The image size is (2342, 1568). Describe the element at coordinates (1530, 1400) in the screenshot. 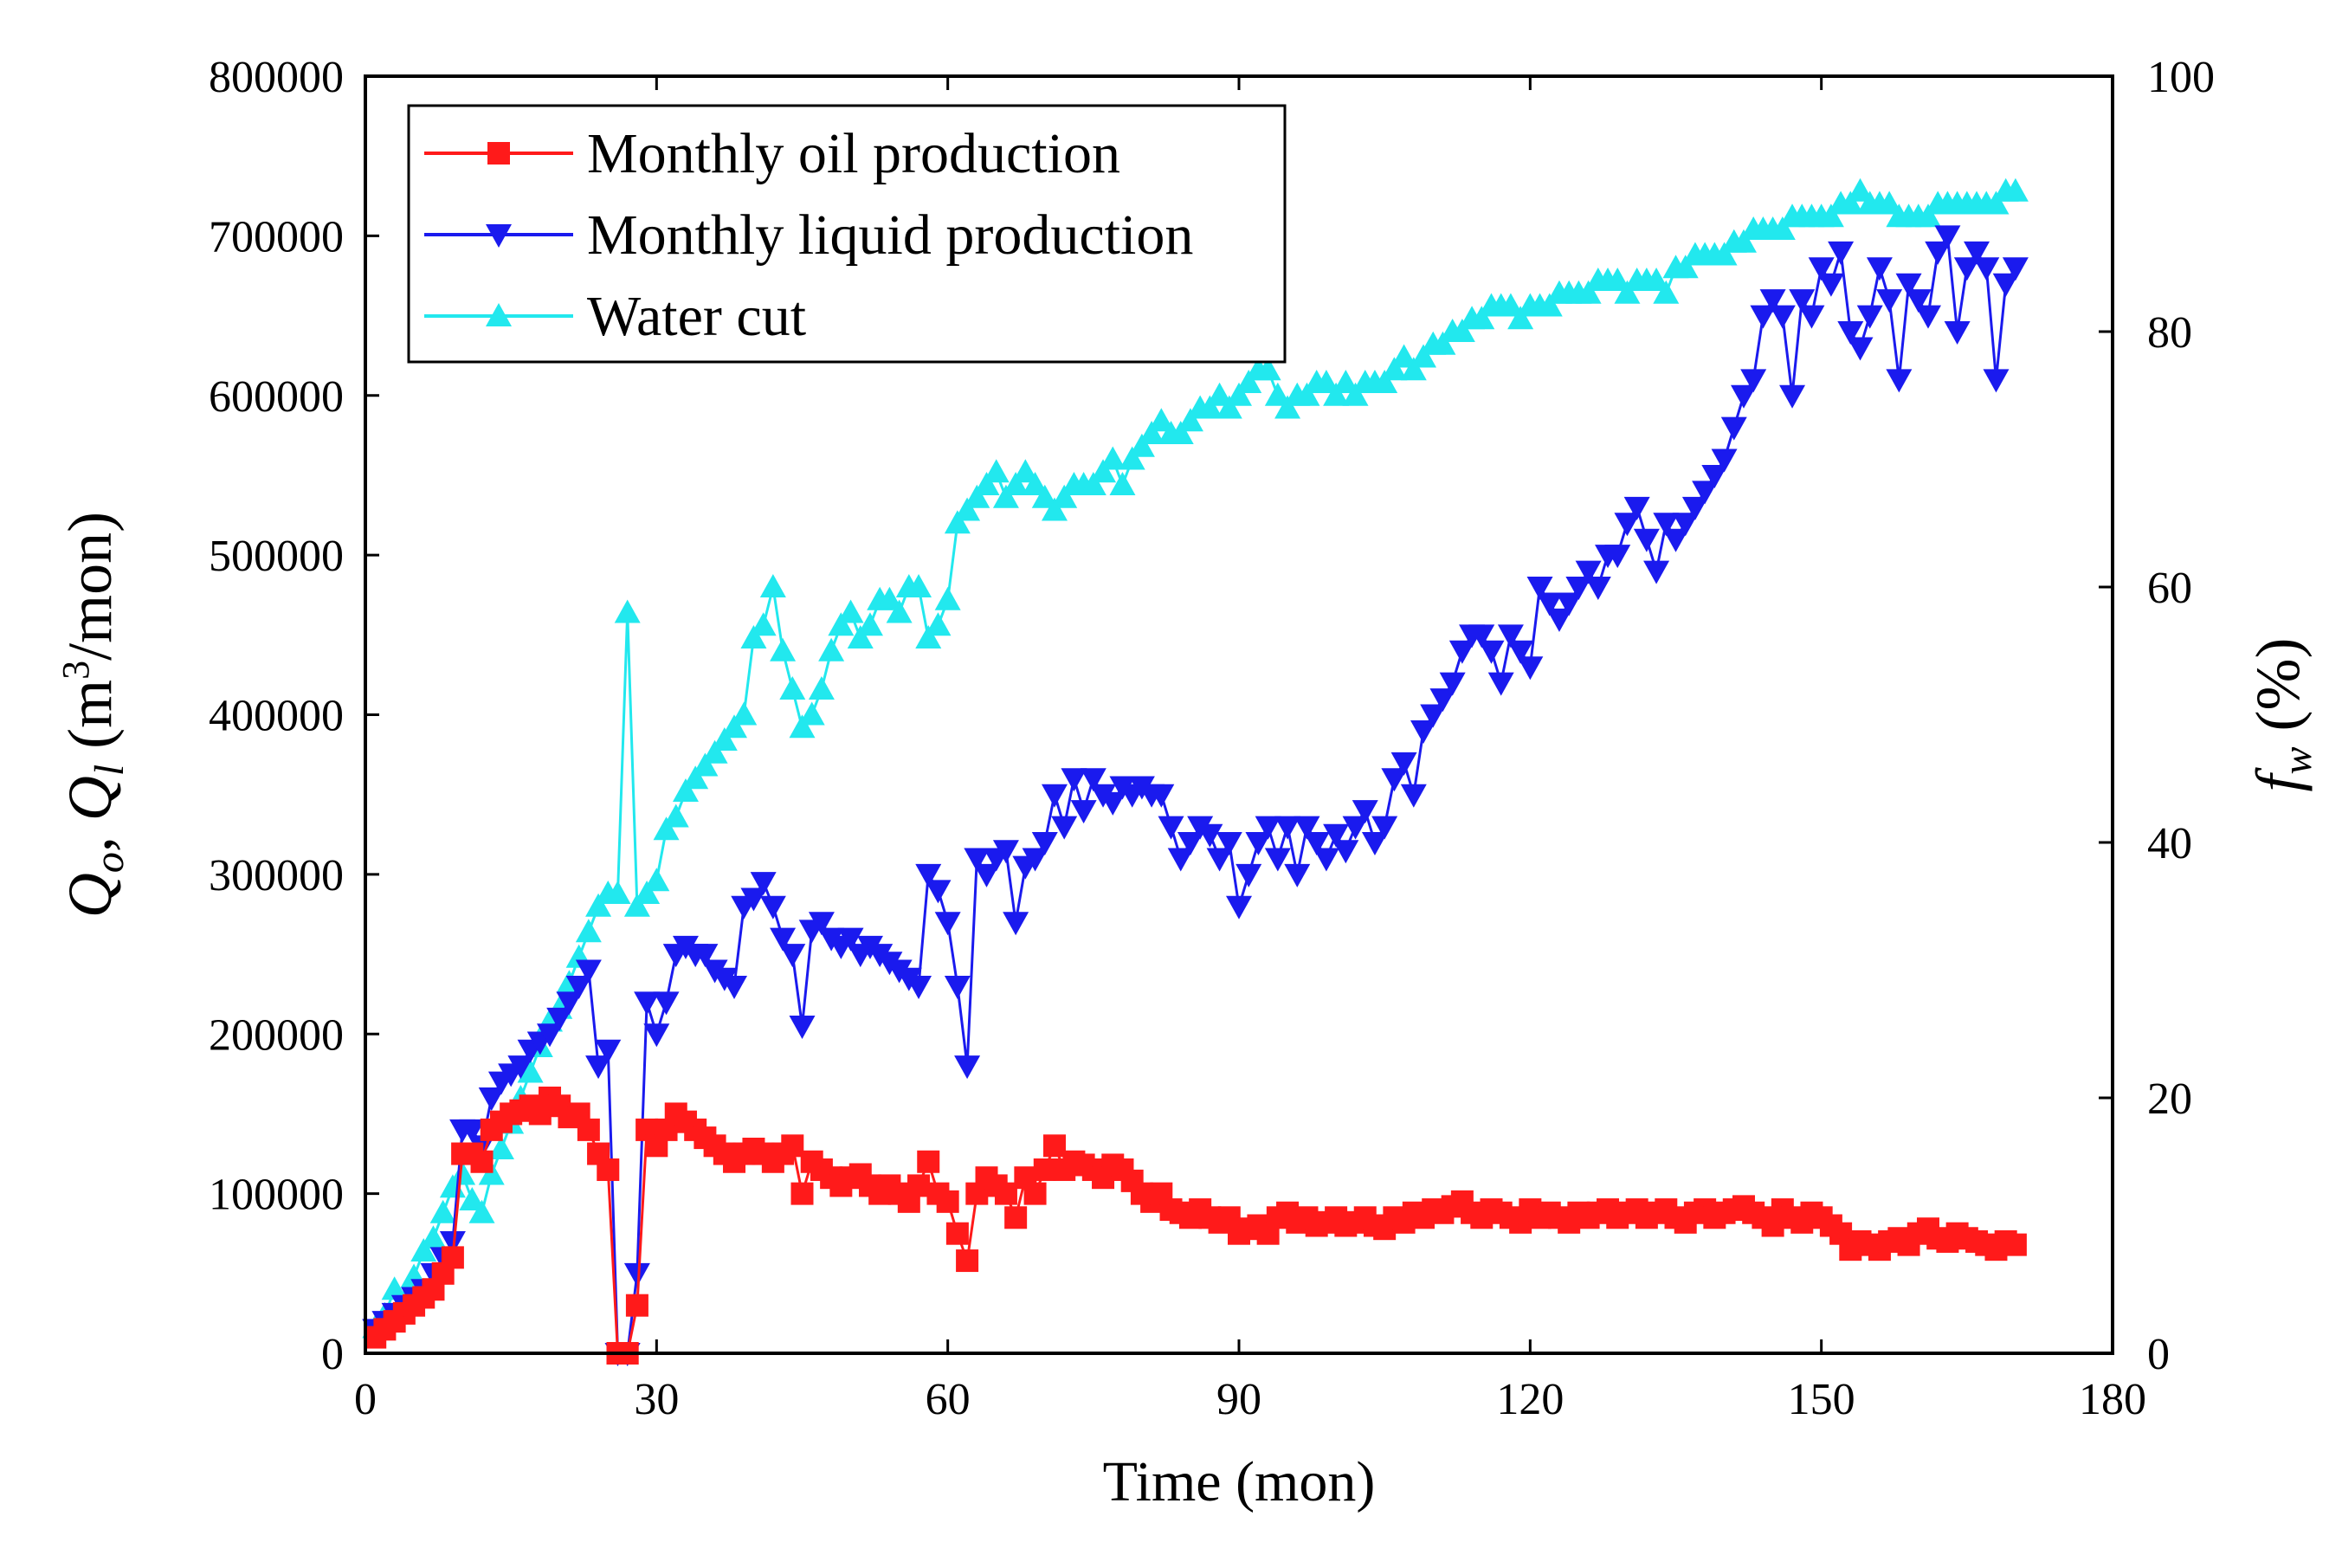

I see `x-tick-label: 120` at that location.